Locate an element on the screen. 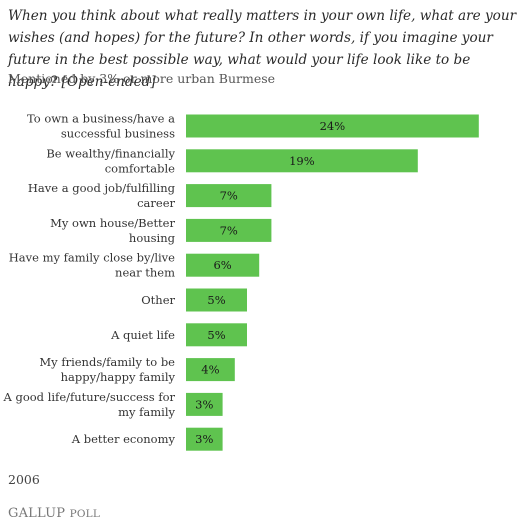 The width and height of the screenshot is (524, 524). bar-value-label: 6% is located at coordinates (222, 265).